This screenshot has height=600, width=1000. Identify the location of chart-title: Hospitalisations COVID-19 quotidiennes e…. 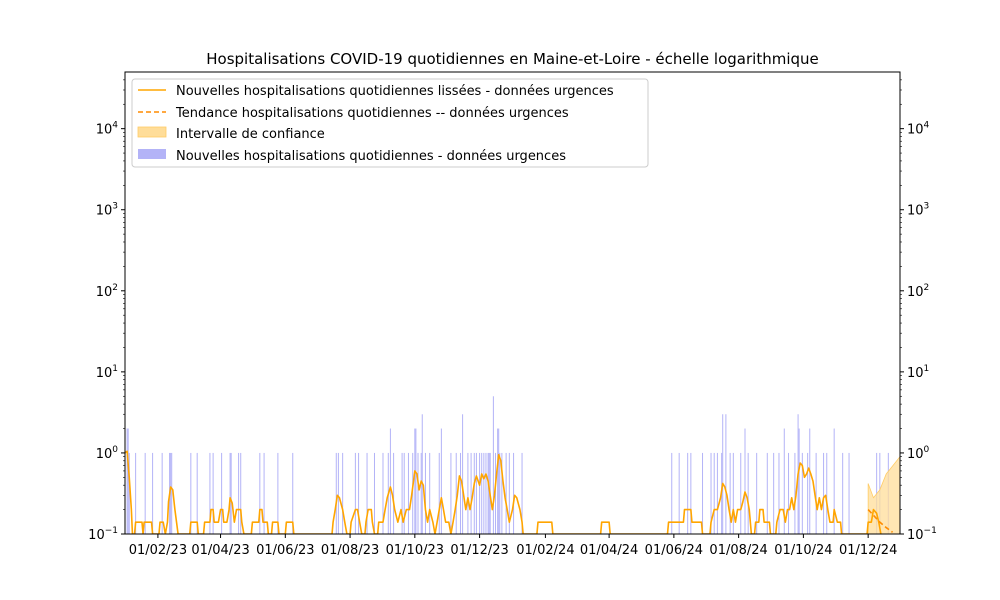
(512, 59).